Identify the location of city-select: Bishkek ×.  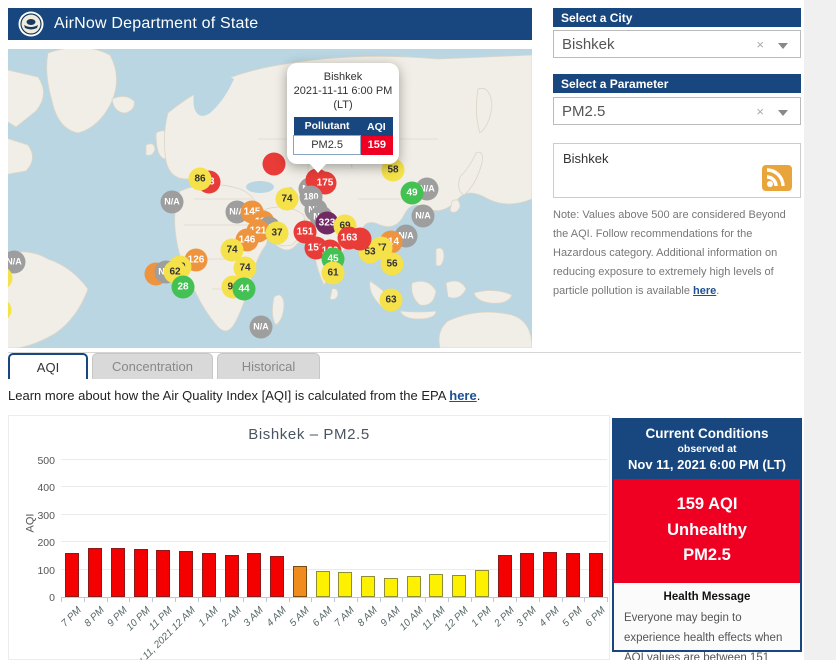
(677, 44).